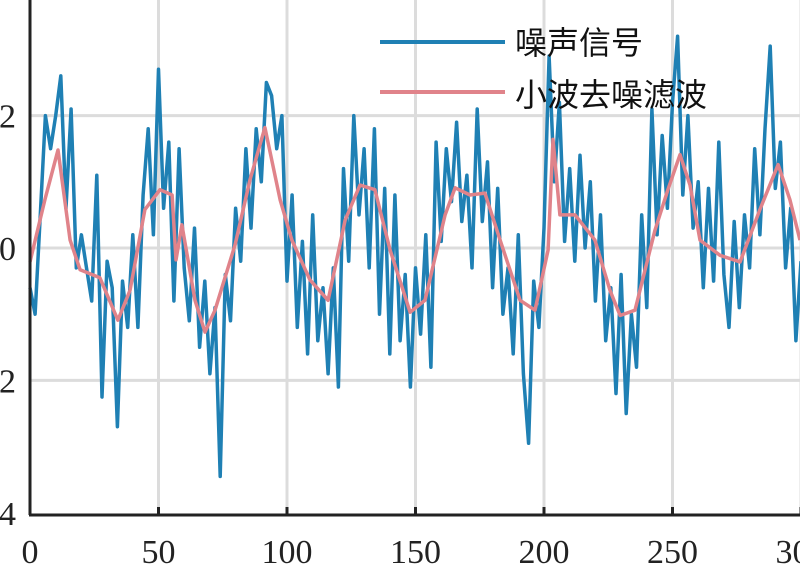  I want to click on x-tick-label: 300, so click(788, 549).